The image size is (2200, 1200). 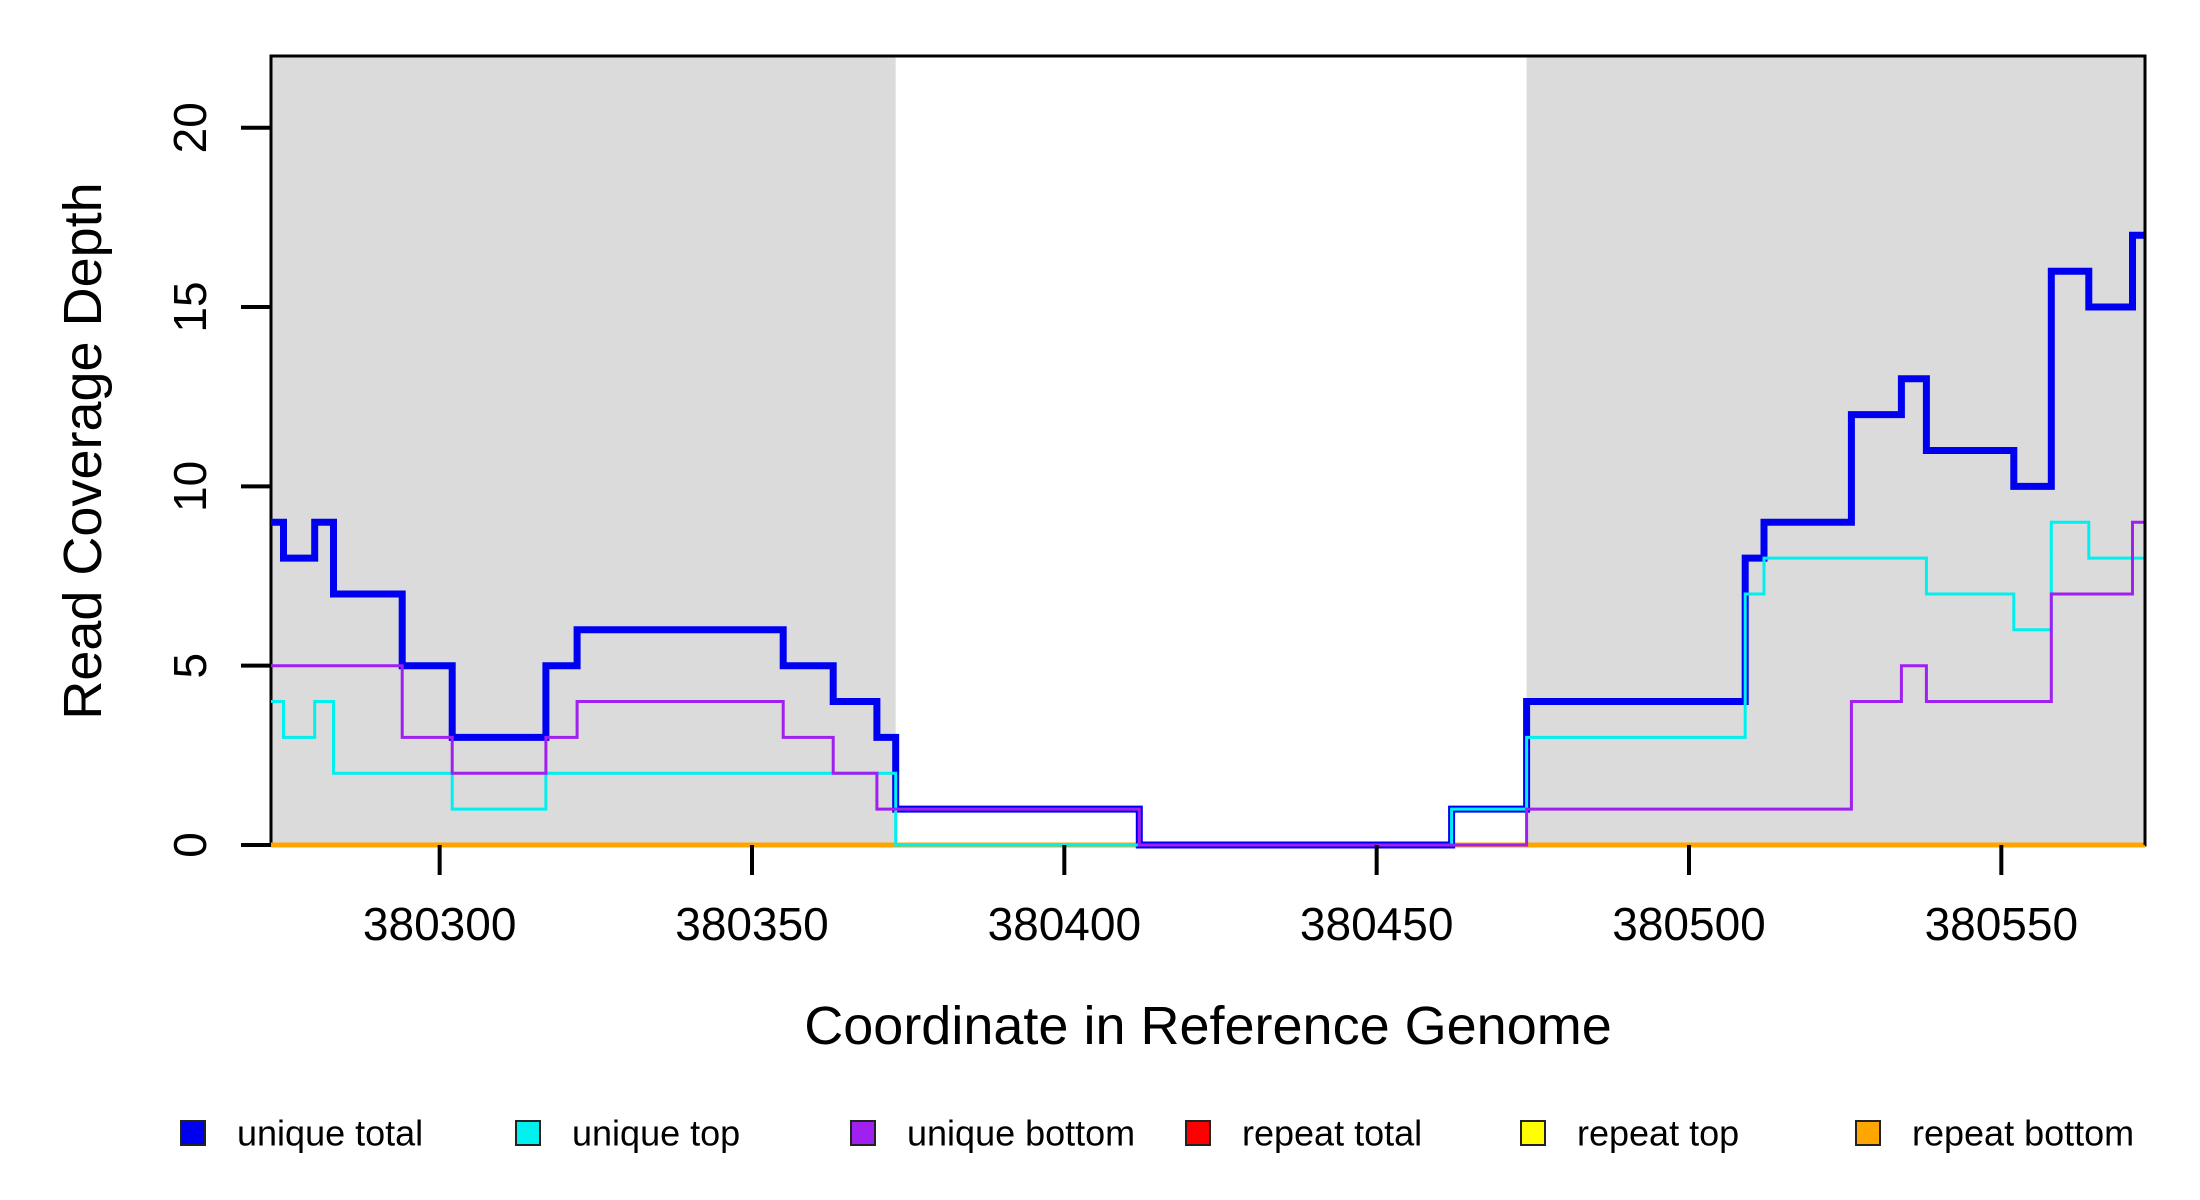 What do you see at coordinates (2023, 1133) in the screenshot?
I see `legend-label-repeat-bottom: repeat bottom` at bounding box center [2023, 1133].